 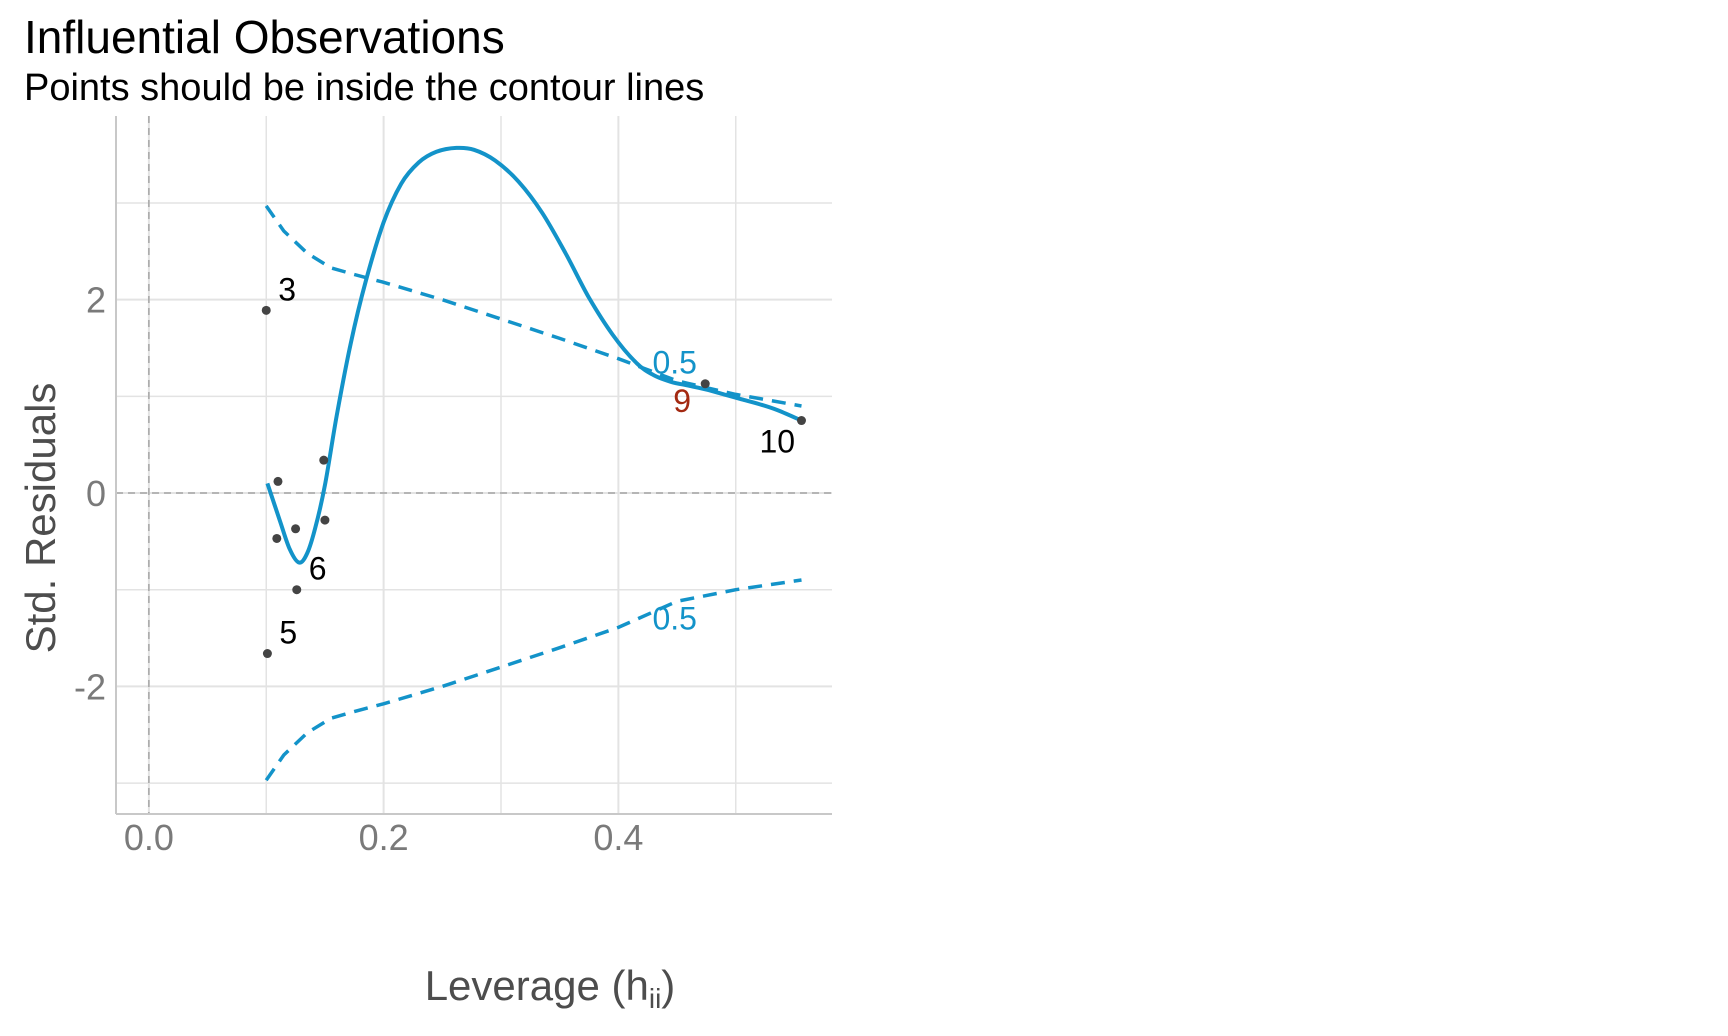 I want to click on x-tick-label: 0.0, so click(x=149, y=837).